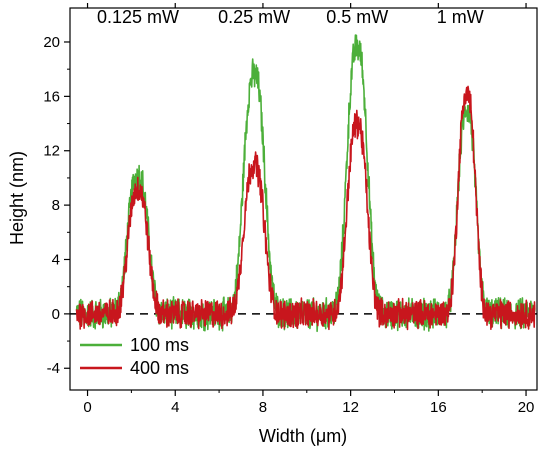  I want to click on legend: 100 ms 400 ms, so click(134, 356).